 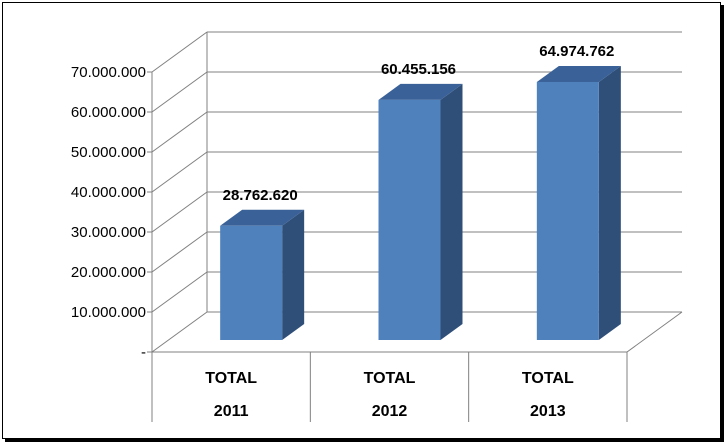 What do you see at coordinates (108, 232) in the screenshot?
I see `y-tick-label: 30.000.000` at bounding box center [108, 232].